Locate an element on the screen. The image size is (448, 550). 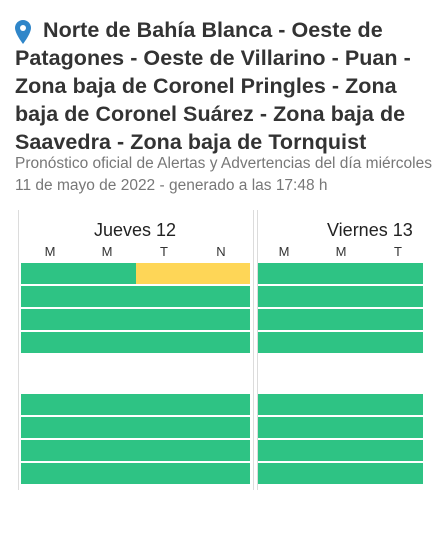
period-label: N is located at coordinates (221, 251).